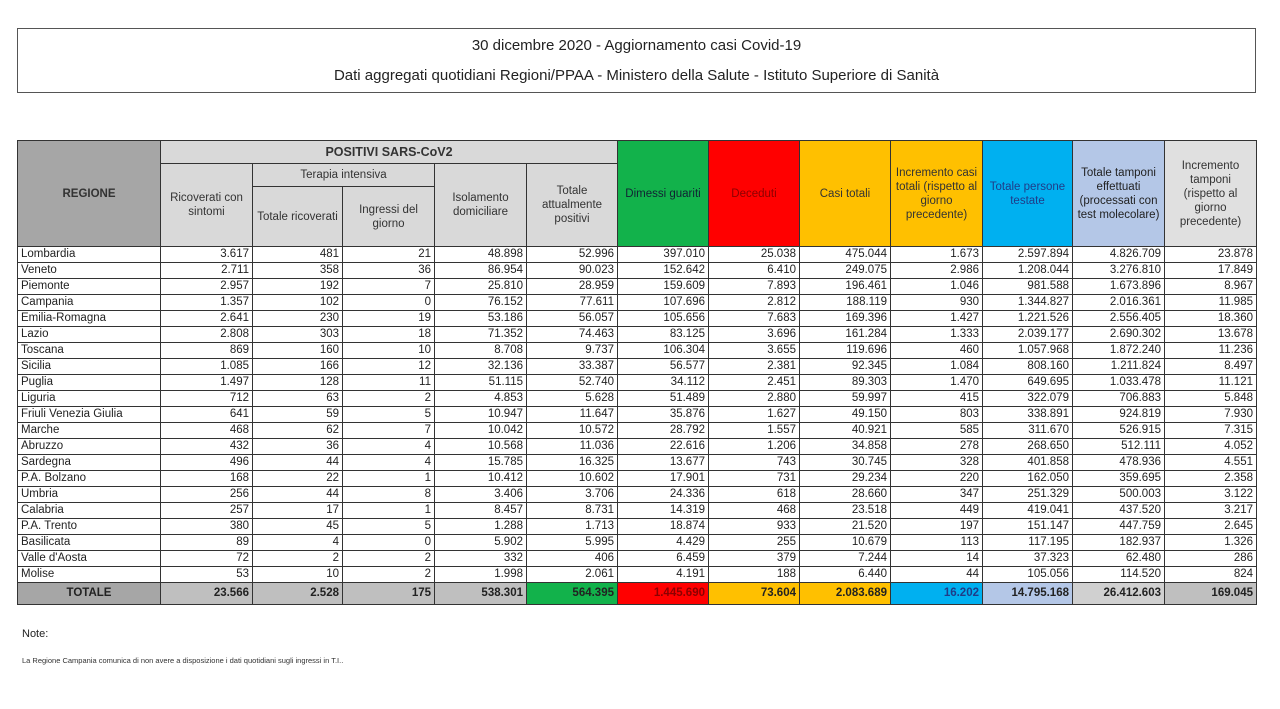 The height and width of the screenshot is (709, 1280). Describe the element at coordinates (89, 446) in the screenshot. I see `region-cell: Abruzzo` at that location.